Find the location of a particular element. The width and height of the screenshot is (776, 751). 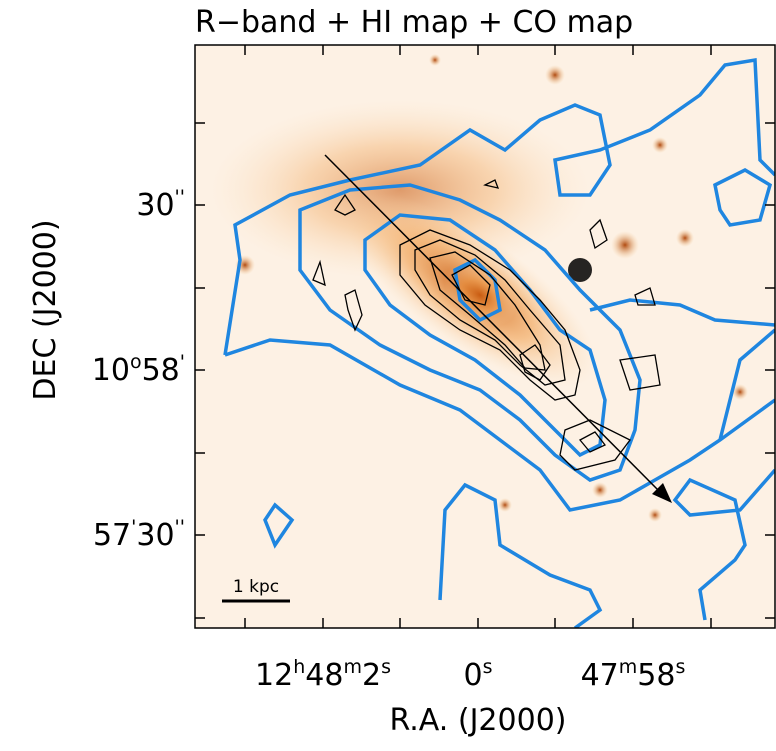

tick-label-part: 10 is located at coordinates (111, 370).